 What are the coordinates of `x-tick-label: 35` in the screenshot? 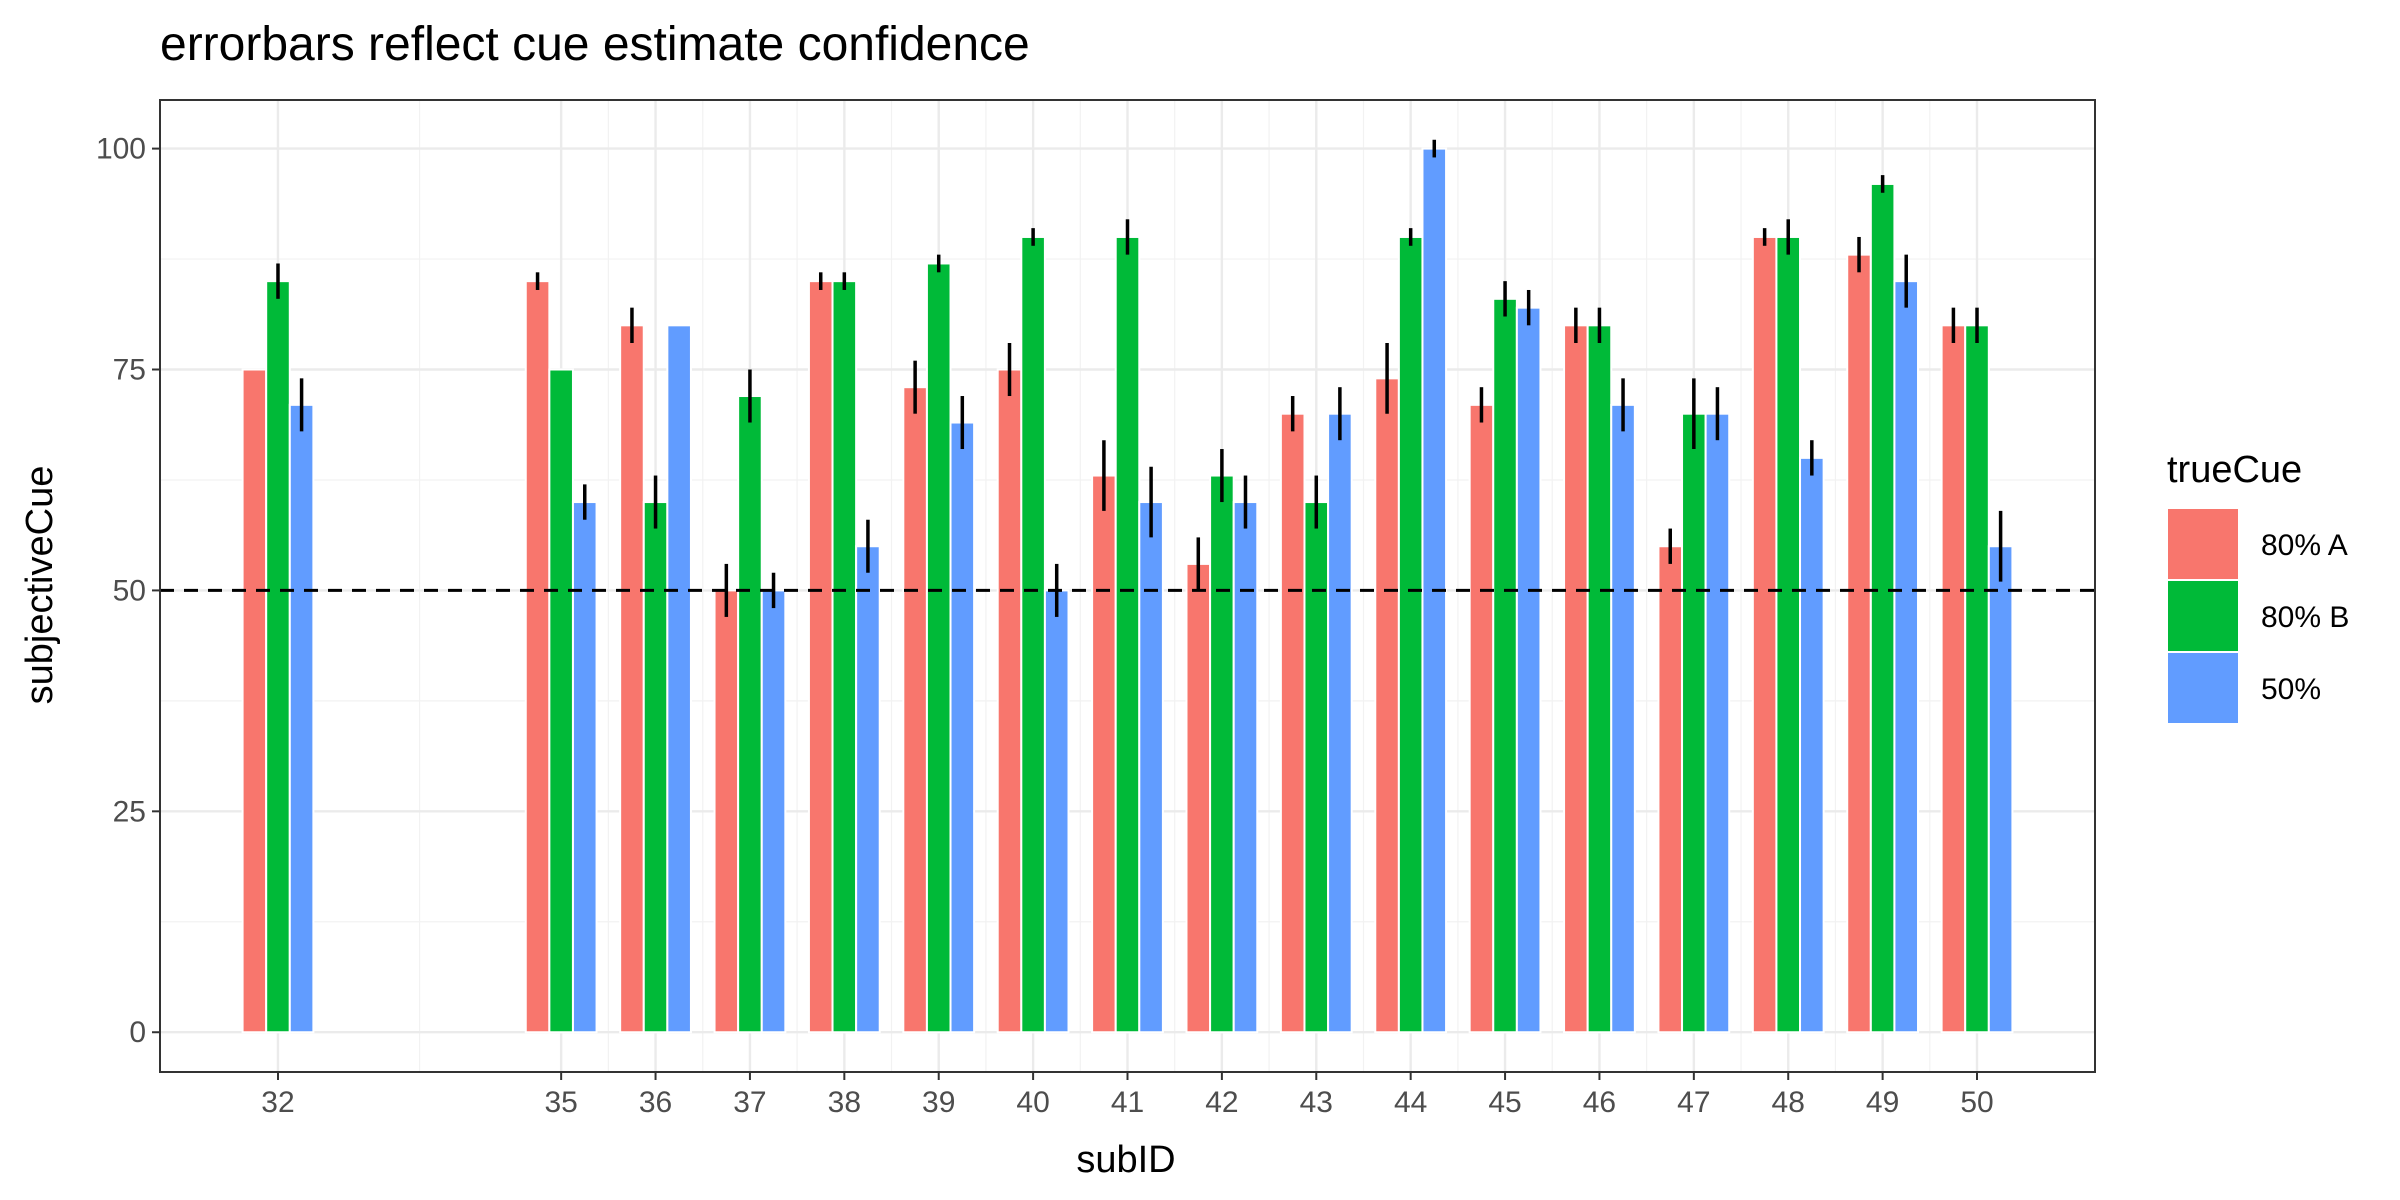 It's located at (560, 1102).